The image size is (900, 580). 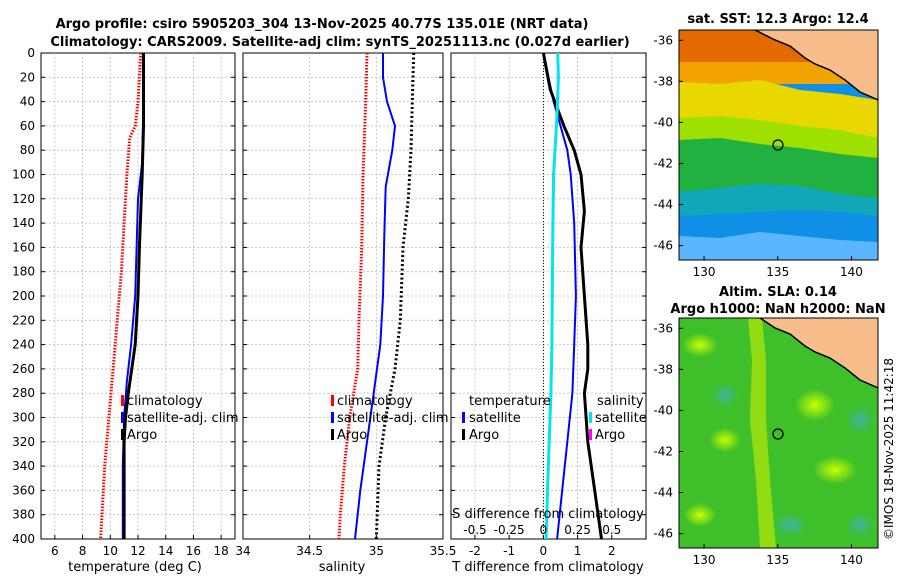 What do you see at coordinates (55, 551) in the screenshot?
I see `x-tick-label: 6` at bounding box center [55, 551].